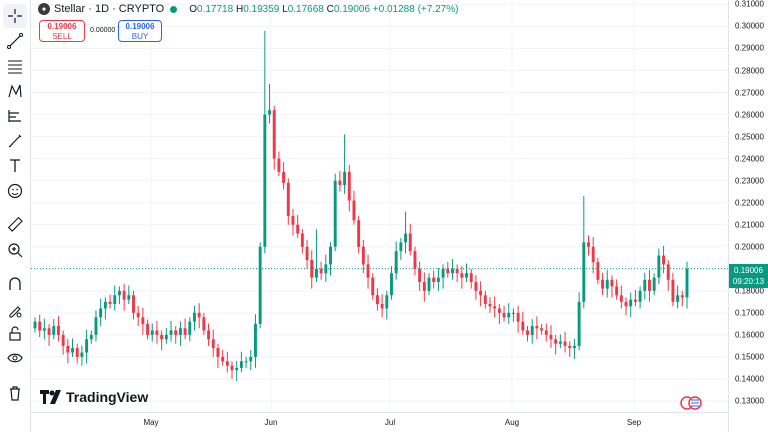 Image resolution: width=768 pixels, height=433 pixels. What do you see at coordinates (109, 9) in the screenshot?
I see `symbol-title: Stellar · 1D · CRYPTO` at bounding box center [109, 9].